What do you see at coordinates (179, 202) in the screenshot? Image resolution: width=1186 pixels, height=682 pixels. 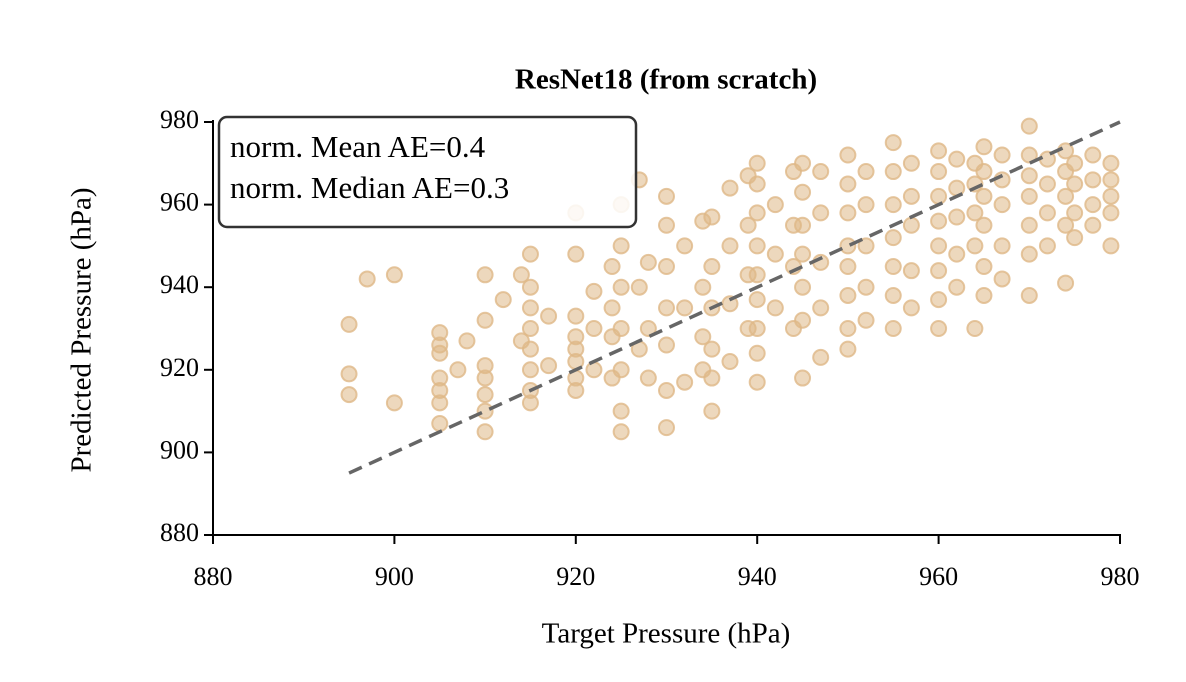 I see `y-tick-label: 960` at bounding box center [179, 202].